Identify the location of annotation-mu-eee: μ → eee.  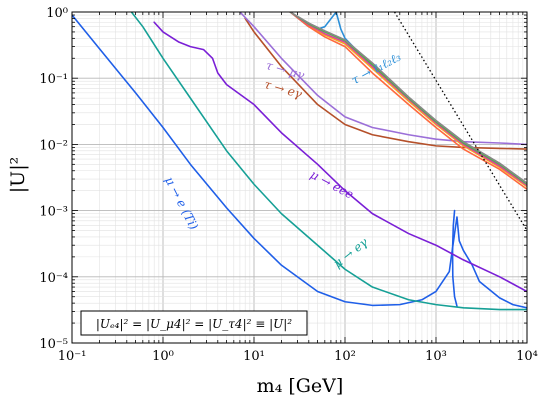
(332, 184).